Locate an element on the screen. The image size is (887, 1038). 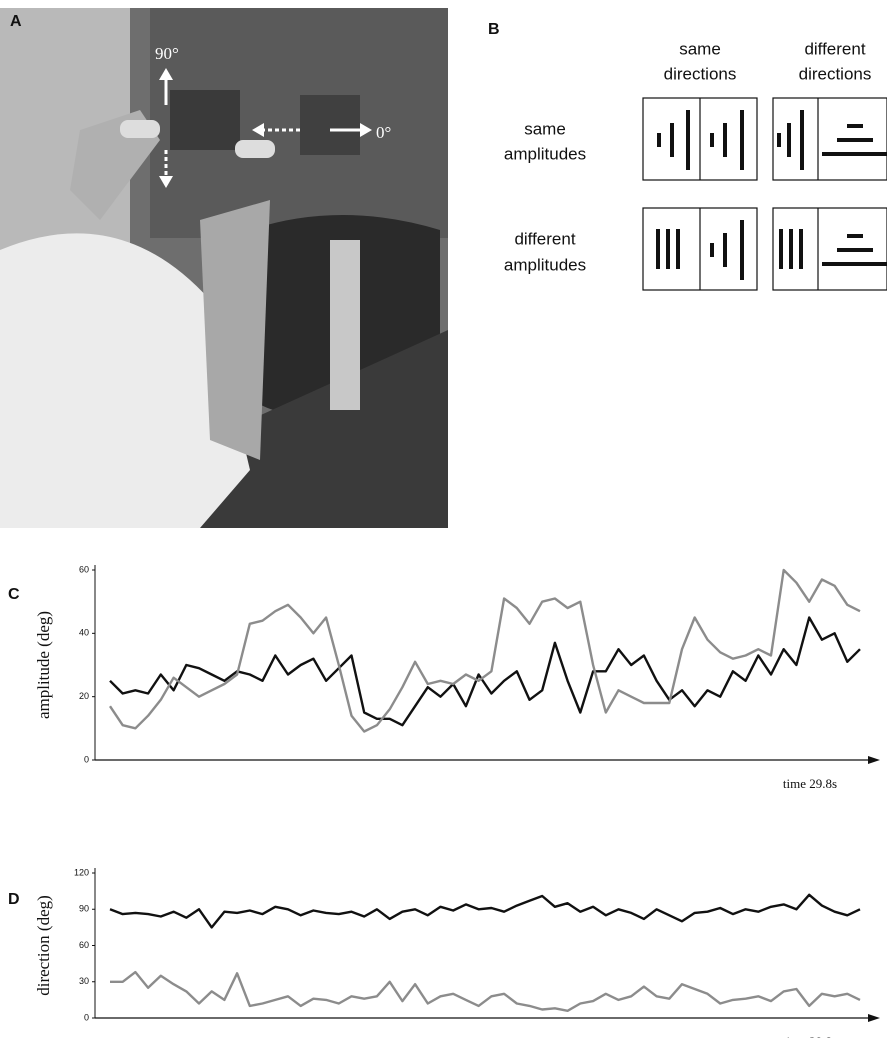
panel-label: A is located at coordinates (16, 21).